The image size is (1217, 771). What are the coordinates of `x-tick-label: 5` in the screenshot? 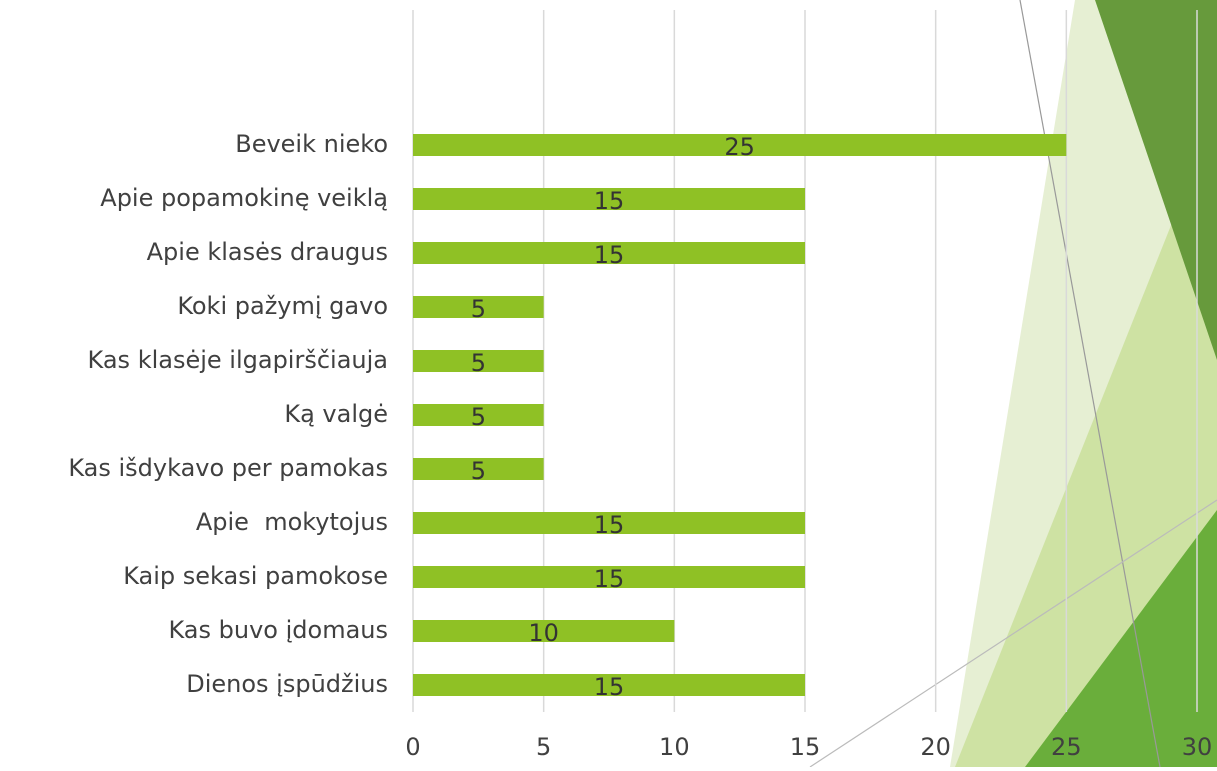 It's located at (543, 747).